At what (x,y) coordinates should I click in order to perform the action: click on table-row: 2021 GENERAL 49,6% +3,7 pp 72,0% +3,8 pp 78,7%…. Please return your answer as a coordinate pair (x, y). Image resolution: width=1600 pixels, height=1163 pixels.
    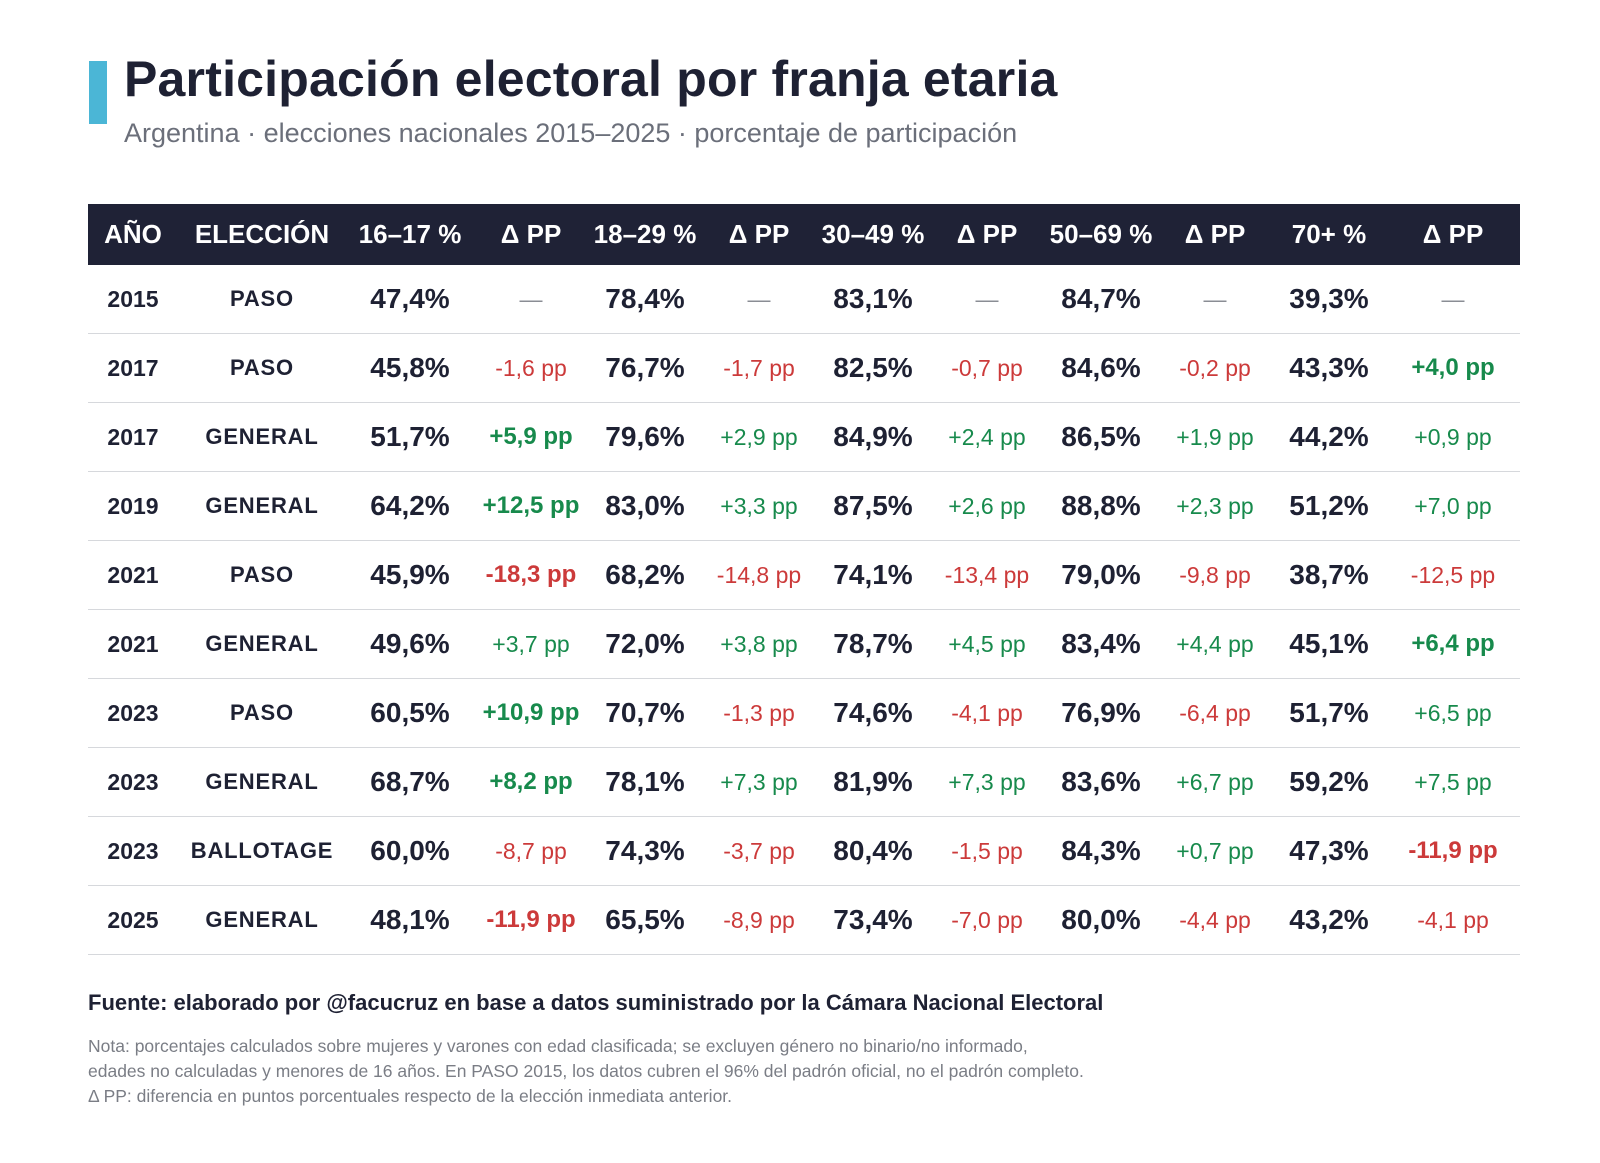
    Looking at the image, I should click on (804, 644).